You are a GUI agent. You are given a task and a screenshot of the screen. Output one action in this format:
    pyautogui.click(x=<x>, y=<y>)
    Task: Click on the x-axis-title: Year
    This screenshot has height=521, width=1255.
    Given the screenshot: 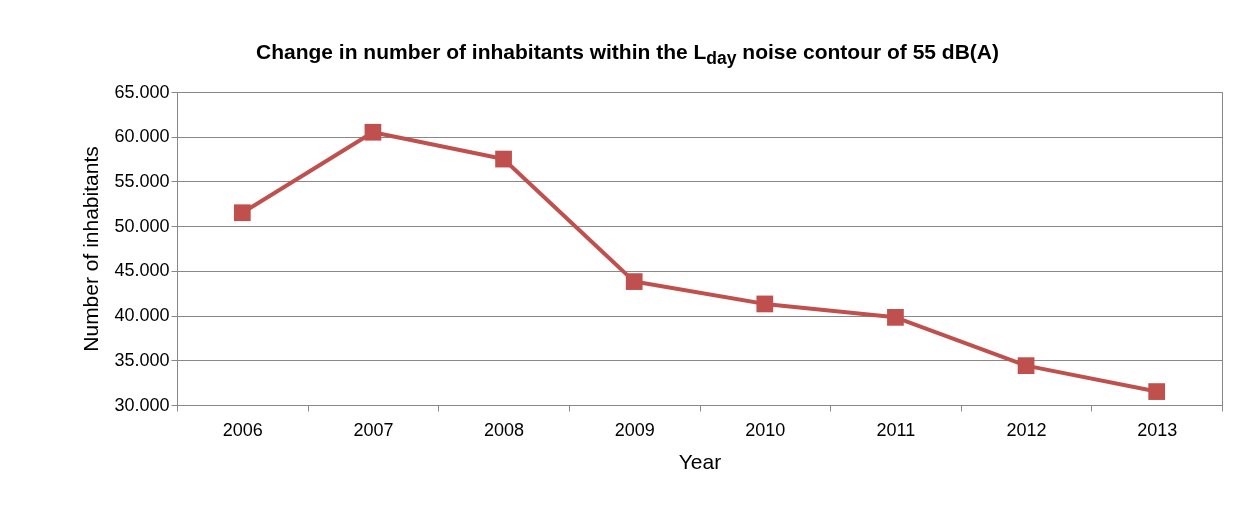 What is the action you would take?
    pyautogui.click(x=700, y=461)
    